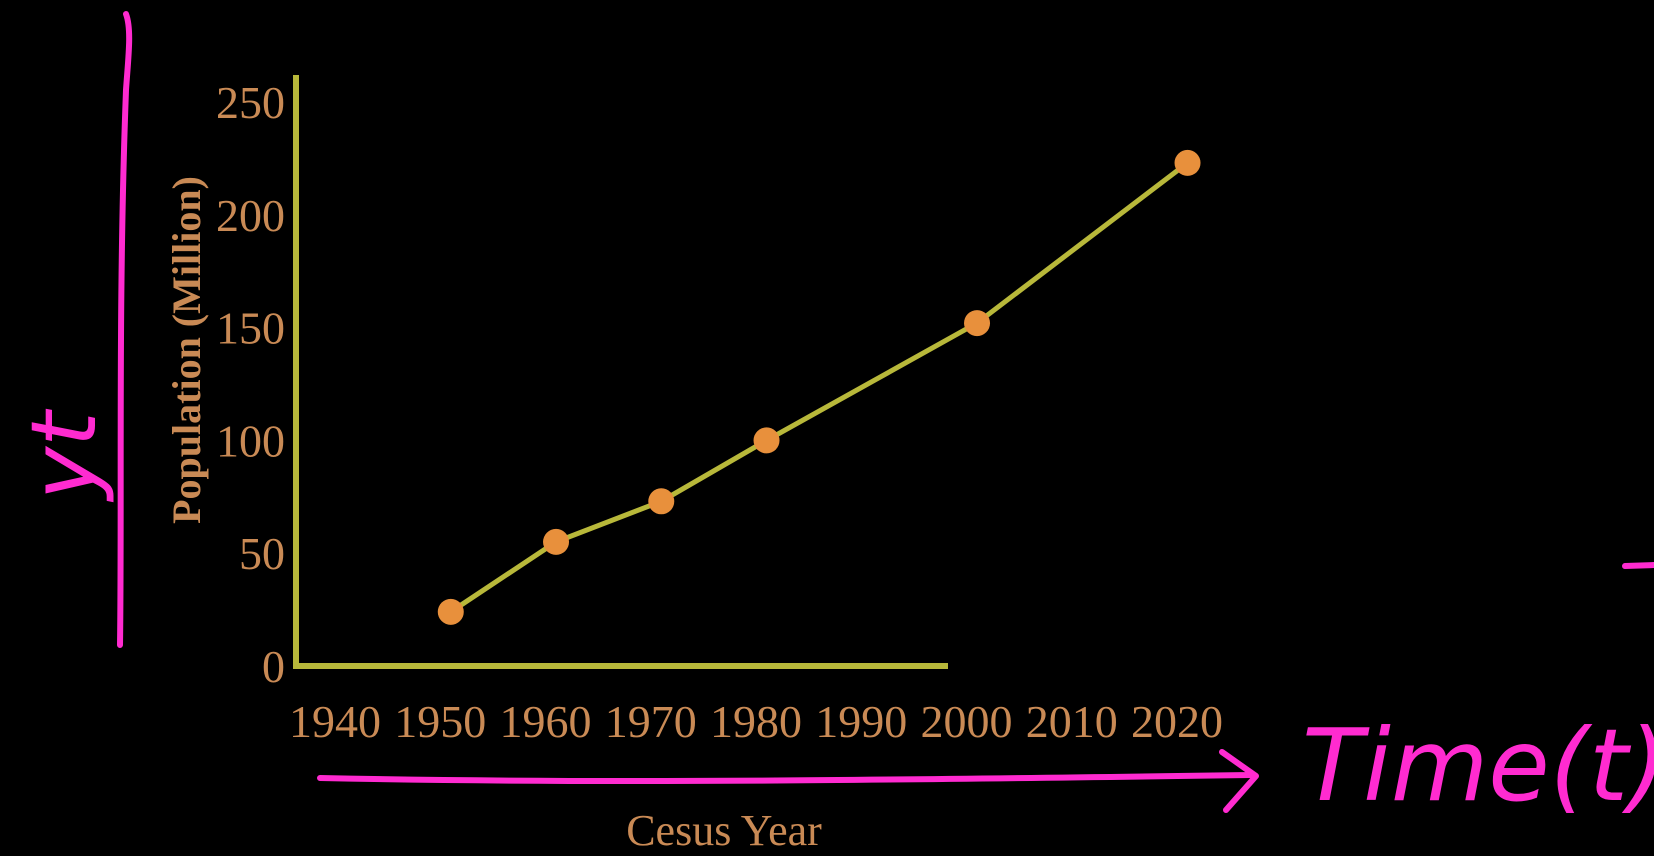  What do you see at coordinates (250, 440) in the screenshot?
I see `y-tick-label: 100` at bounding box center [250, 440].